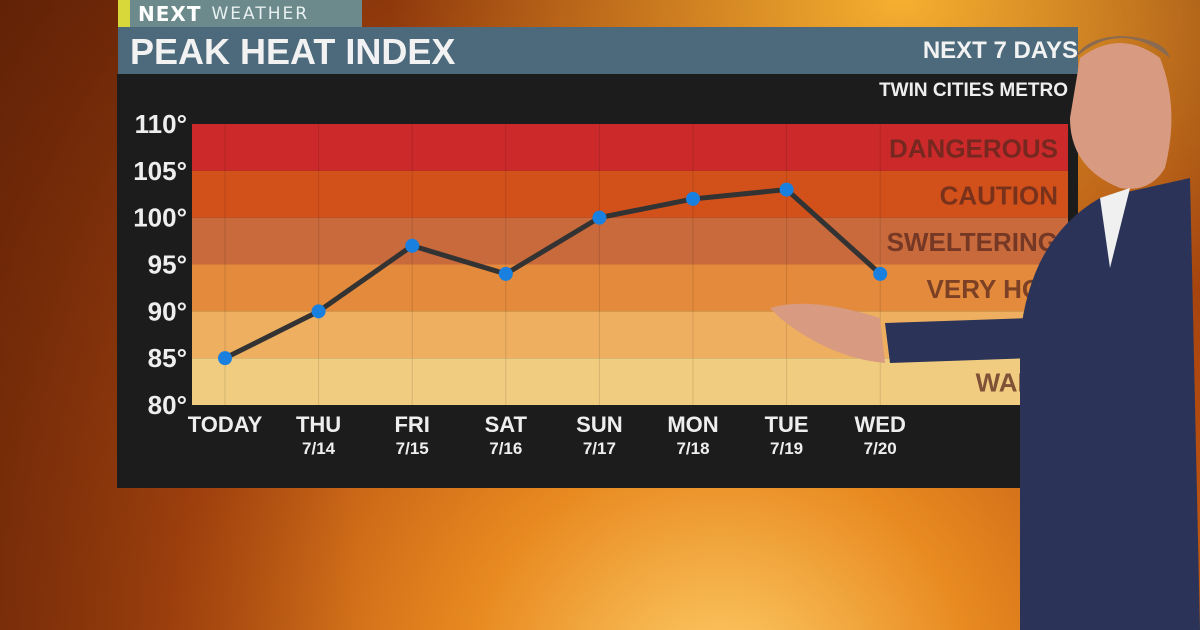 This screenshot has height=630, width=1200. What do you see at coordinates (973, 90) in the screenshot?
I see `location-label: TWIN CITIES METRO` at bounding box center [973, 90].